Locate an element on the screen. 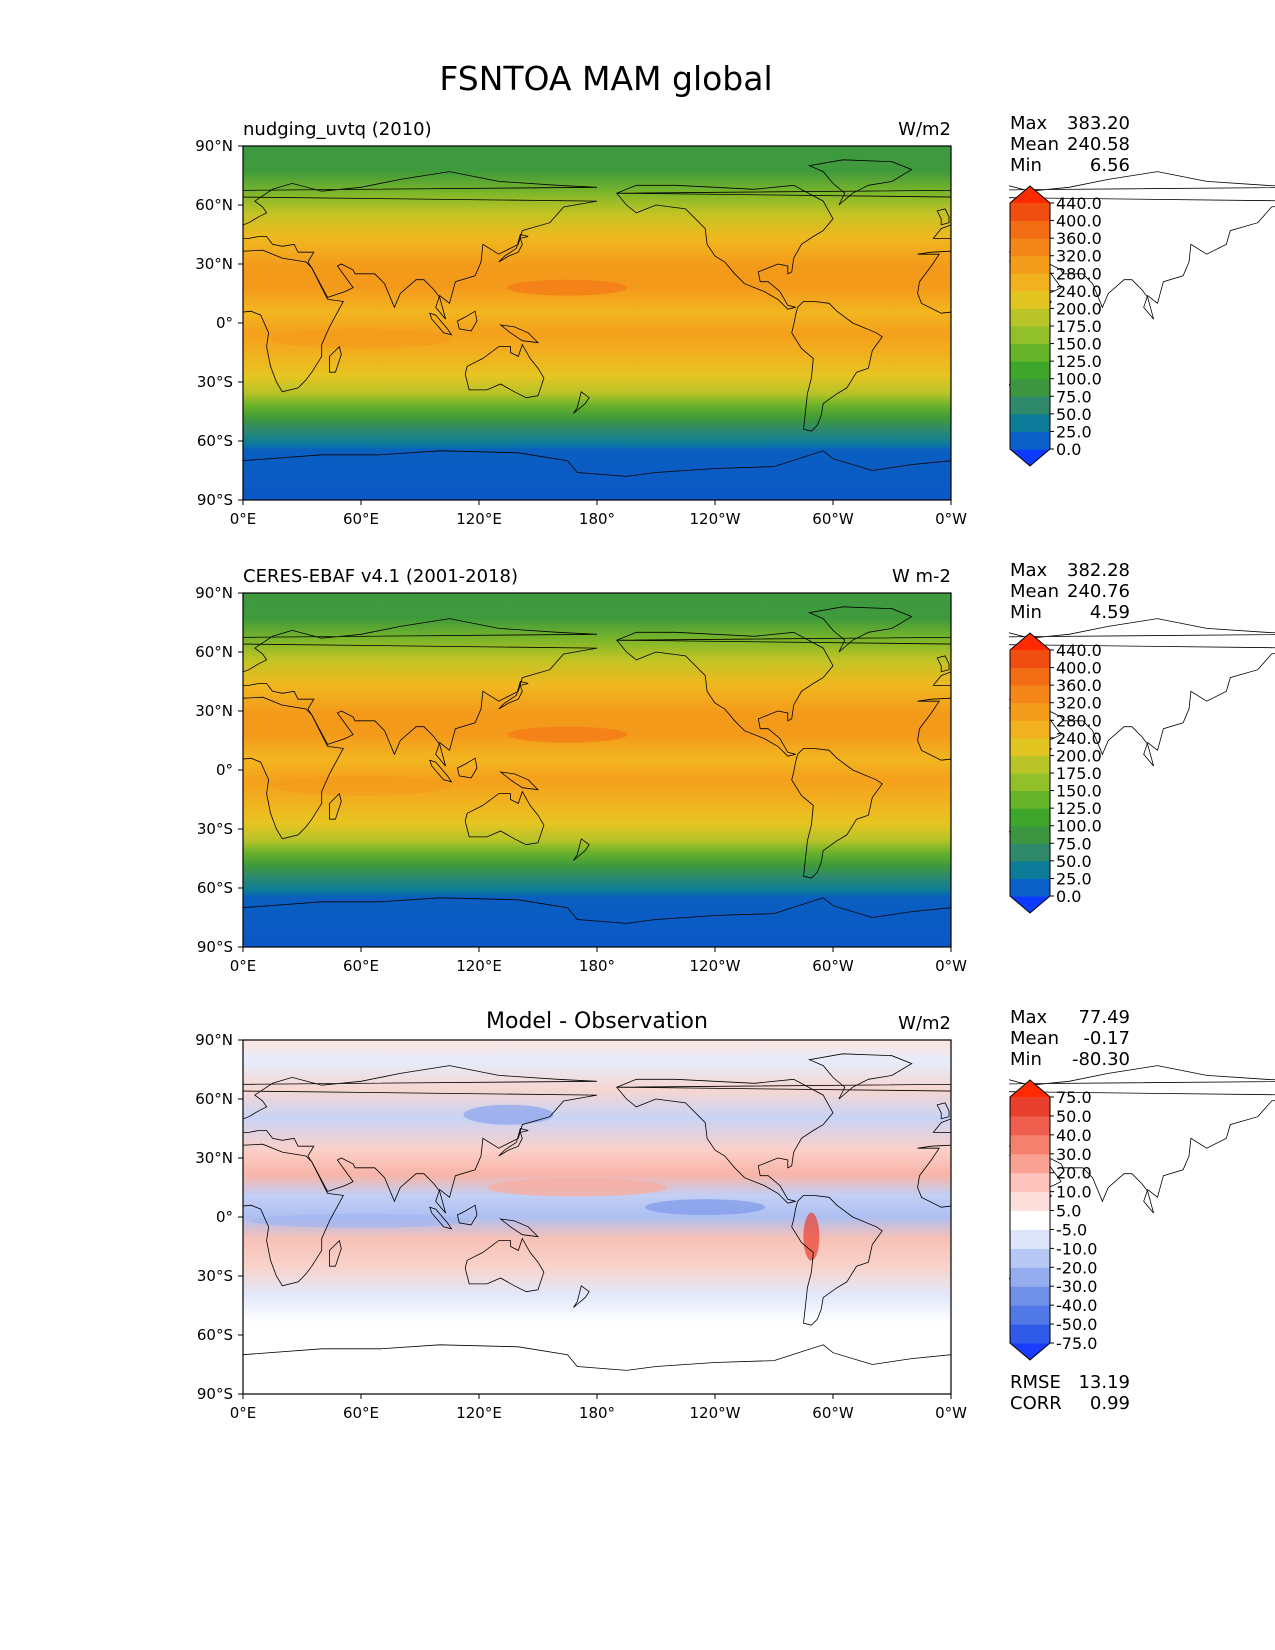 The height and width of the screenshot is (1650, 1275). y-tick-label: 60°N is located at coordinates (214, 1099).